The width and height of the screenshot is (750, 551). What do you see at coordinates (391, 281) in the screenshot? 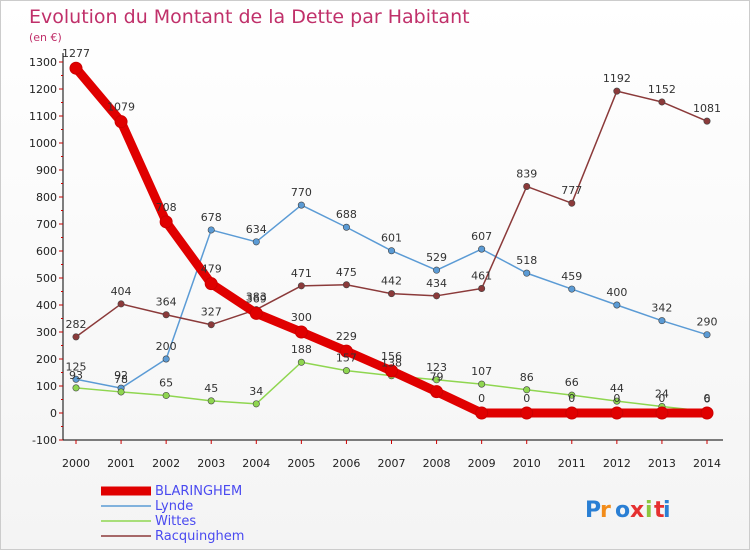
I see `data-label-racquinghem: 442` at bounding box center [391, 281].